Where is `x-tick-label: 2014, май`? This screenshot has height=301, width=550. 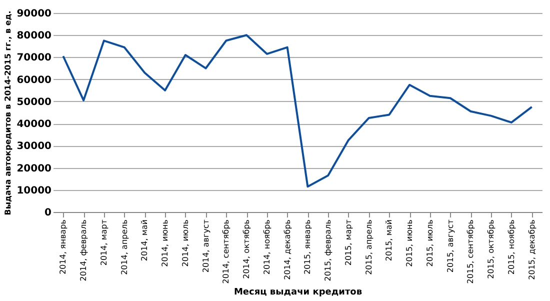 x-tick-label: 2014, май is located at coordinates (145, 241).